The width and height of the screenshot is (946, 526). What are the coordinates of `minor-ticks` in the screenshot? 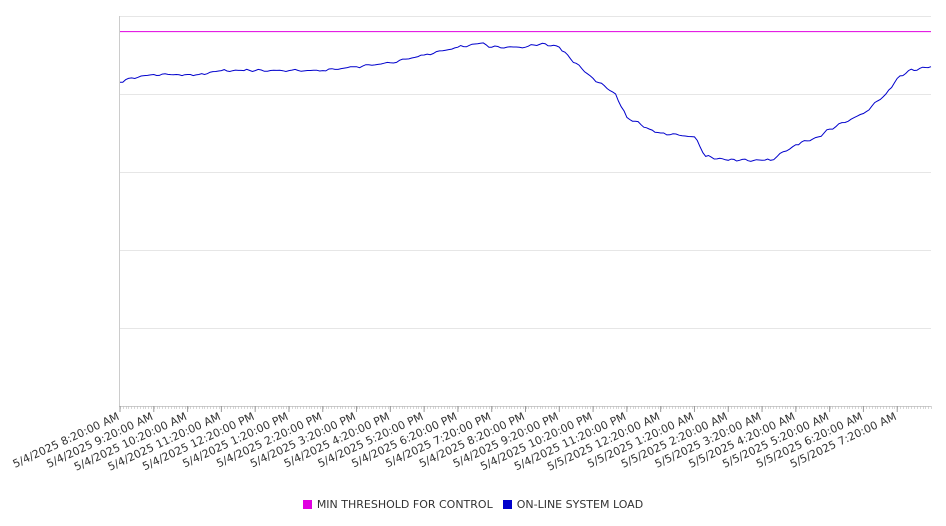 It's located at (526, 407).